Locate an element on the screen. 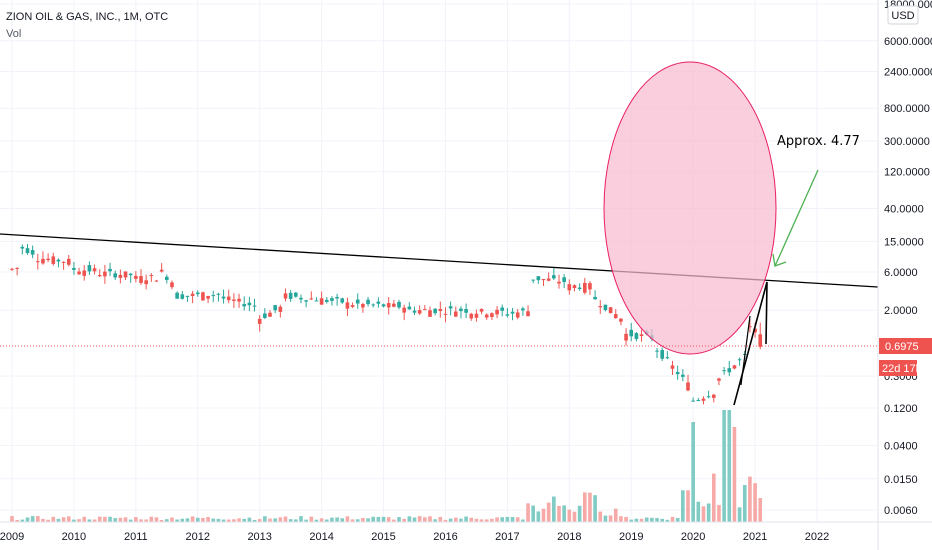 The image size is (932, 550). price-tick-label: 40.0000 is located at coordinates (904, 209).